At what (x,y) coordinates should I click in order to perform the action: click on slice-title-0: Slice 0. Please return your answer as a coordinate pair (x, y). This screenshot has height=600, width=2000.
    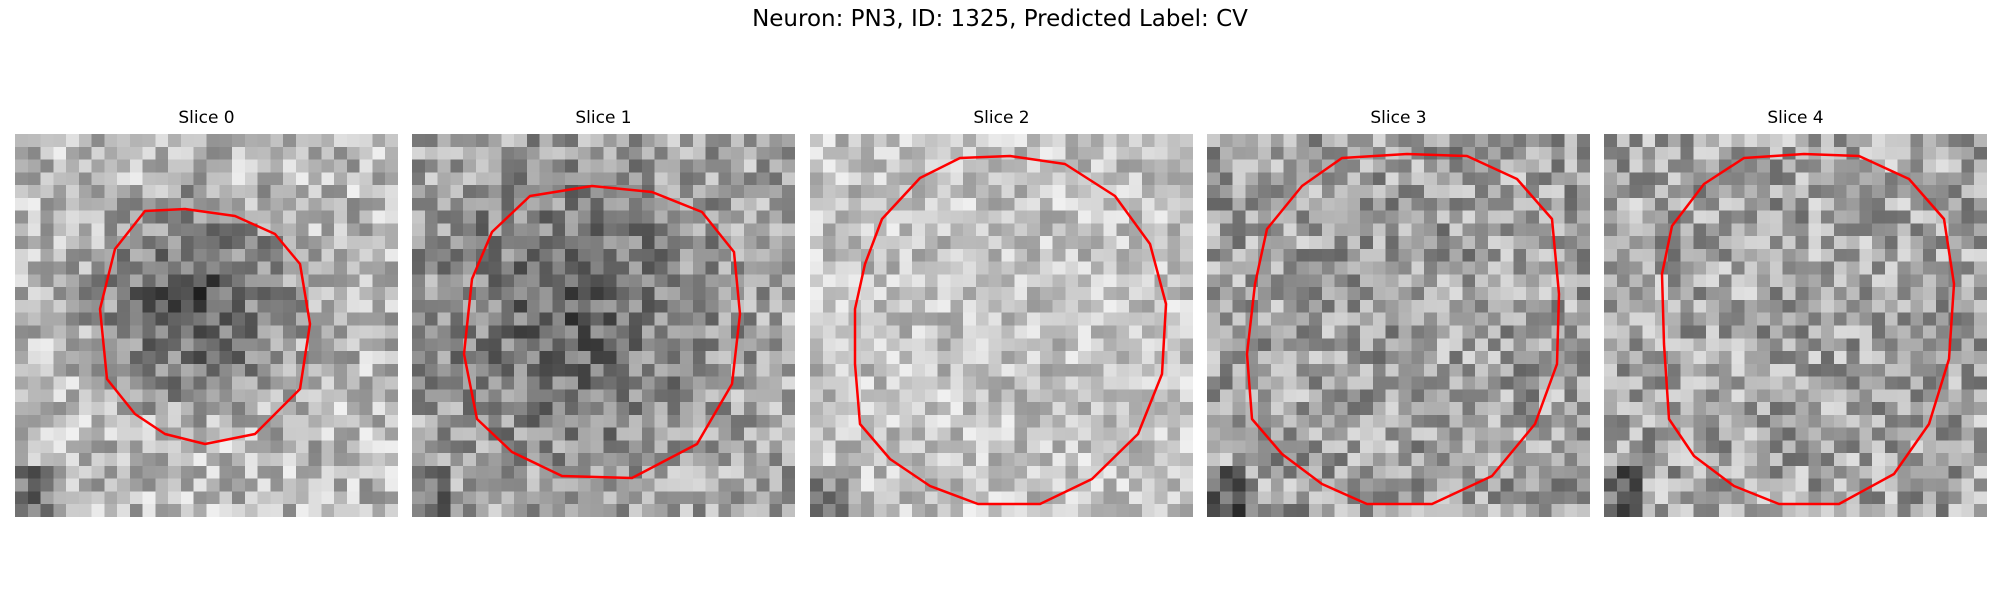
    Looking at the image, I should click on (206, 118).